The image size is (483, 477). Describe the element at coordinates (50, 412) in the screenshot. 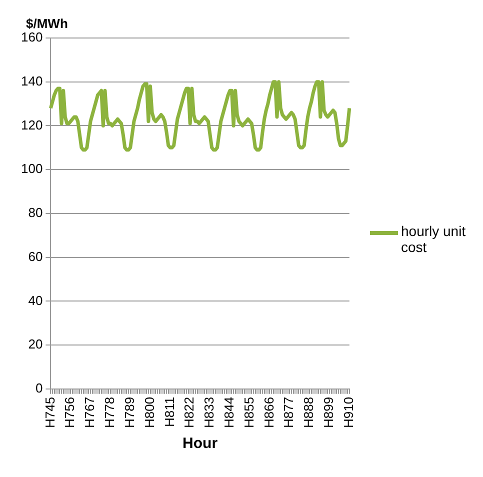

I see `x-tick-label: H745` at that location.